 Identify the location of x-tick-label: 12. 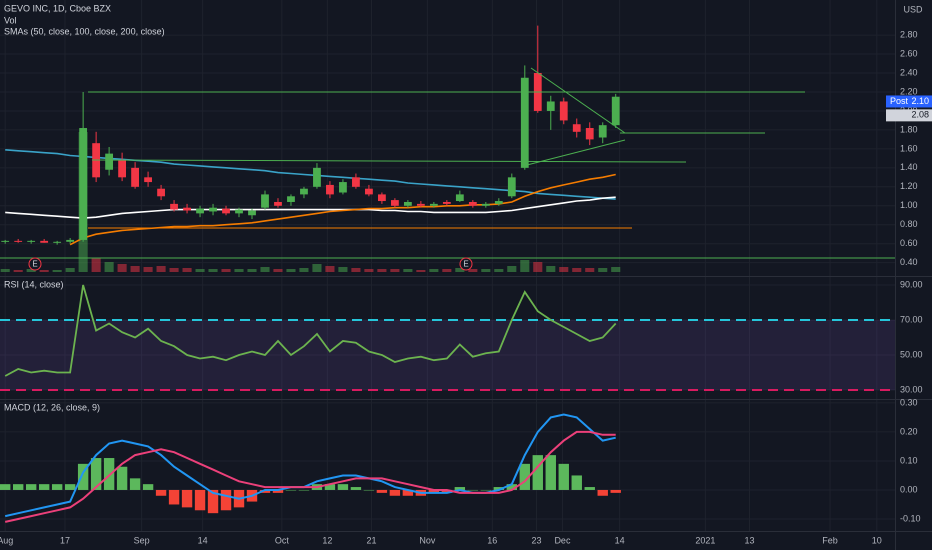
(327, 540).